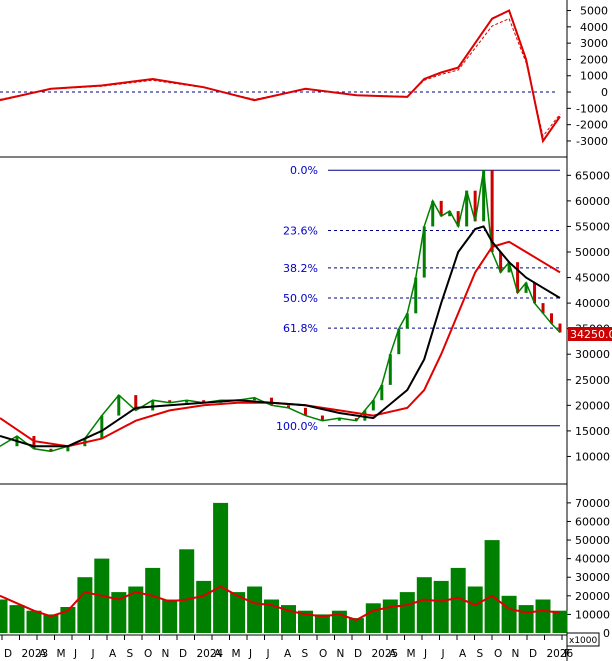 The height and width of the screenshot is (661, 612). Describe the element at coordinates (592, 278) in the screenshot. I see `price-tick-label: 45000` at that location.